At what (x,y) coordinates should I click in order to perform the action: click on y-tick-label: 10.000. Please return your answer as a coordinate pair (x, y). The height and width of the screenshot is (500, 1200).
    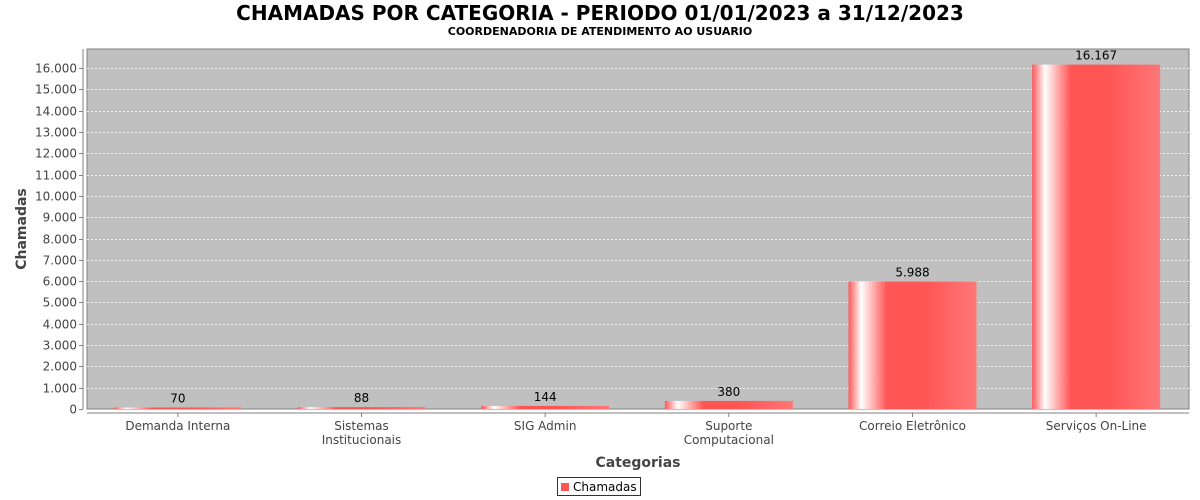
    Looking at the image, I should click on (56, 197).